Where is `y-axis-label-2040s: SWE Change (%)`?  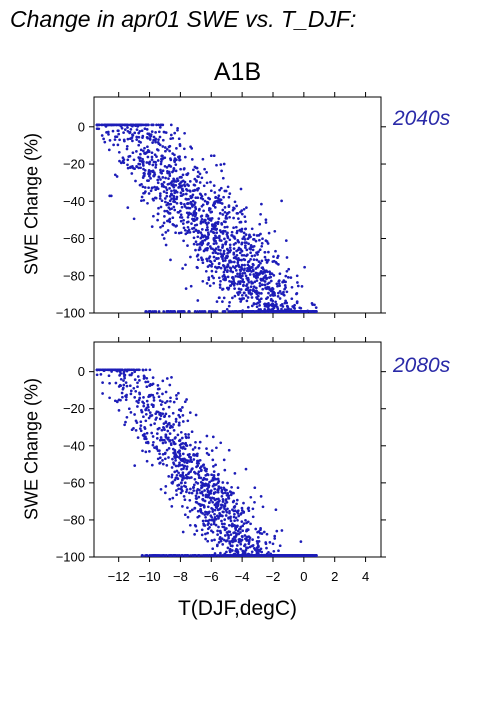 y-axis-label-2040s: SWE Change (%) is located at coordinates (31, 204).